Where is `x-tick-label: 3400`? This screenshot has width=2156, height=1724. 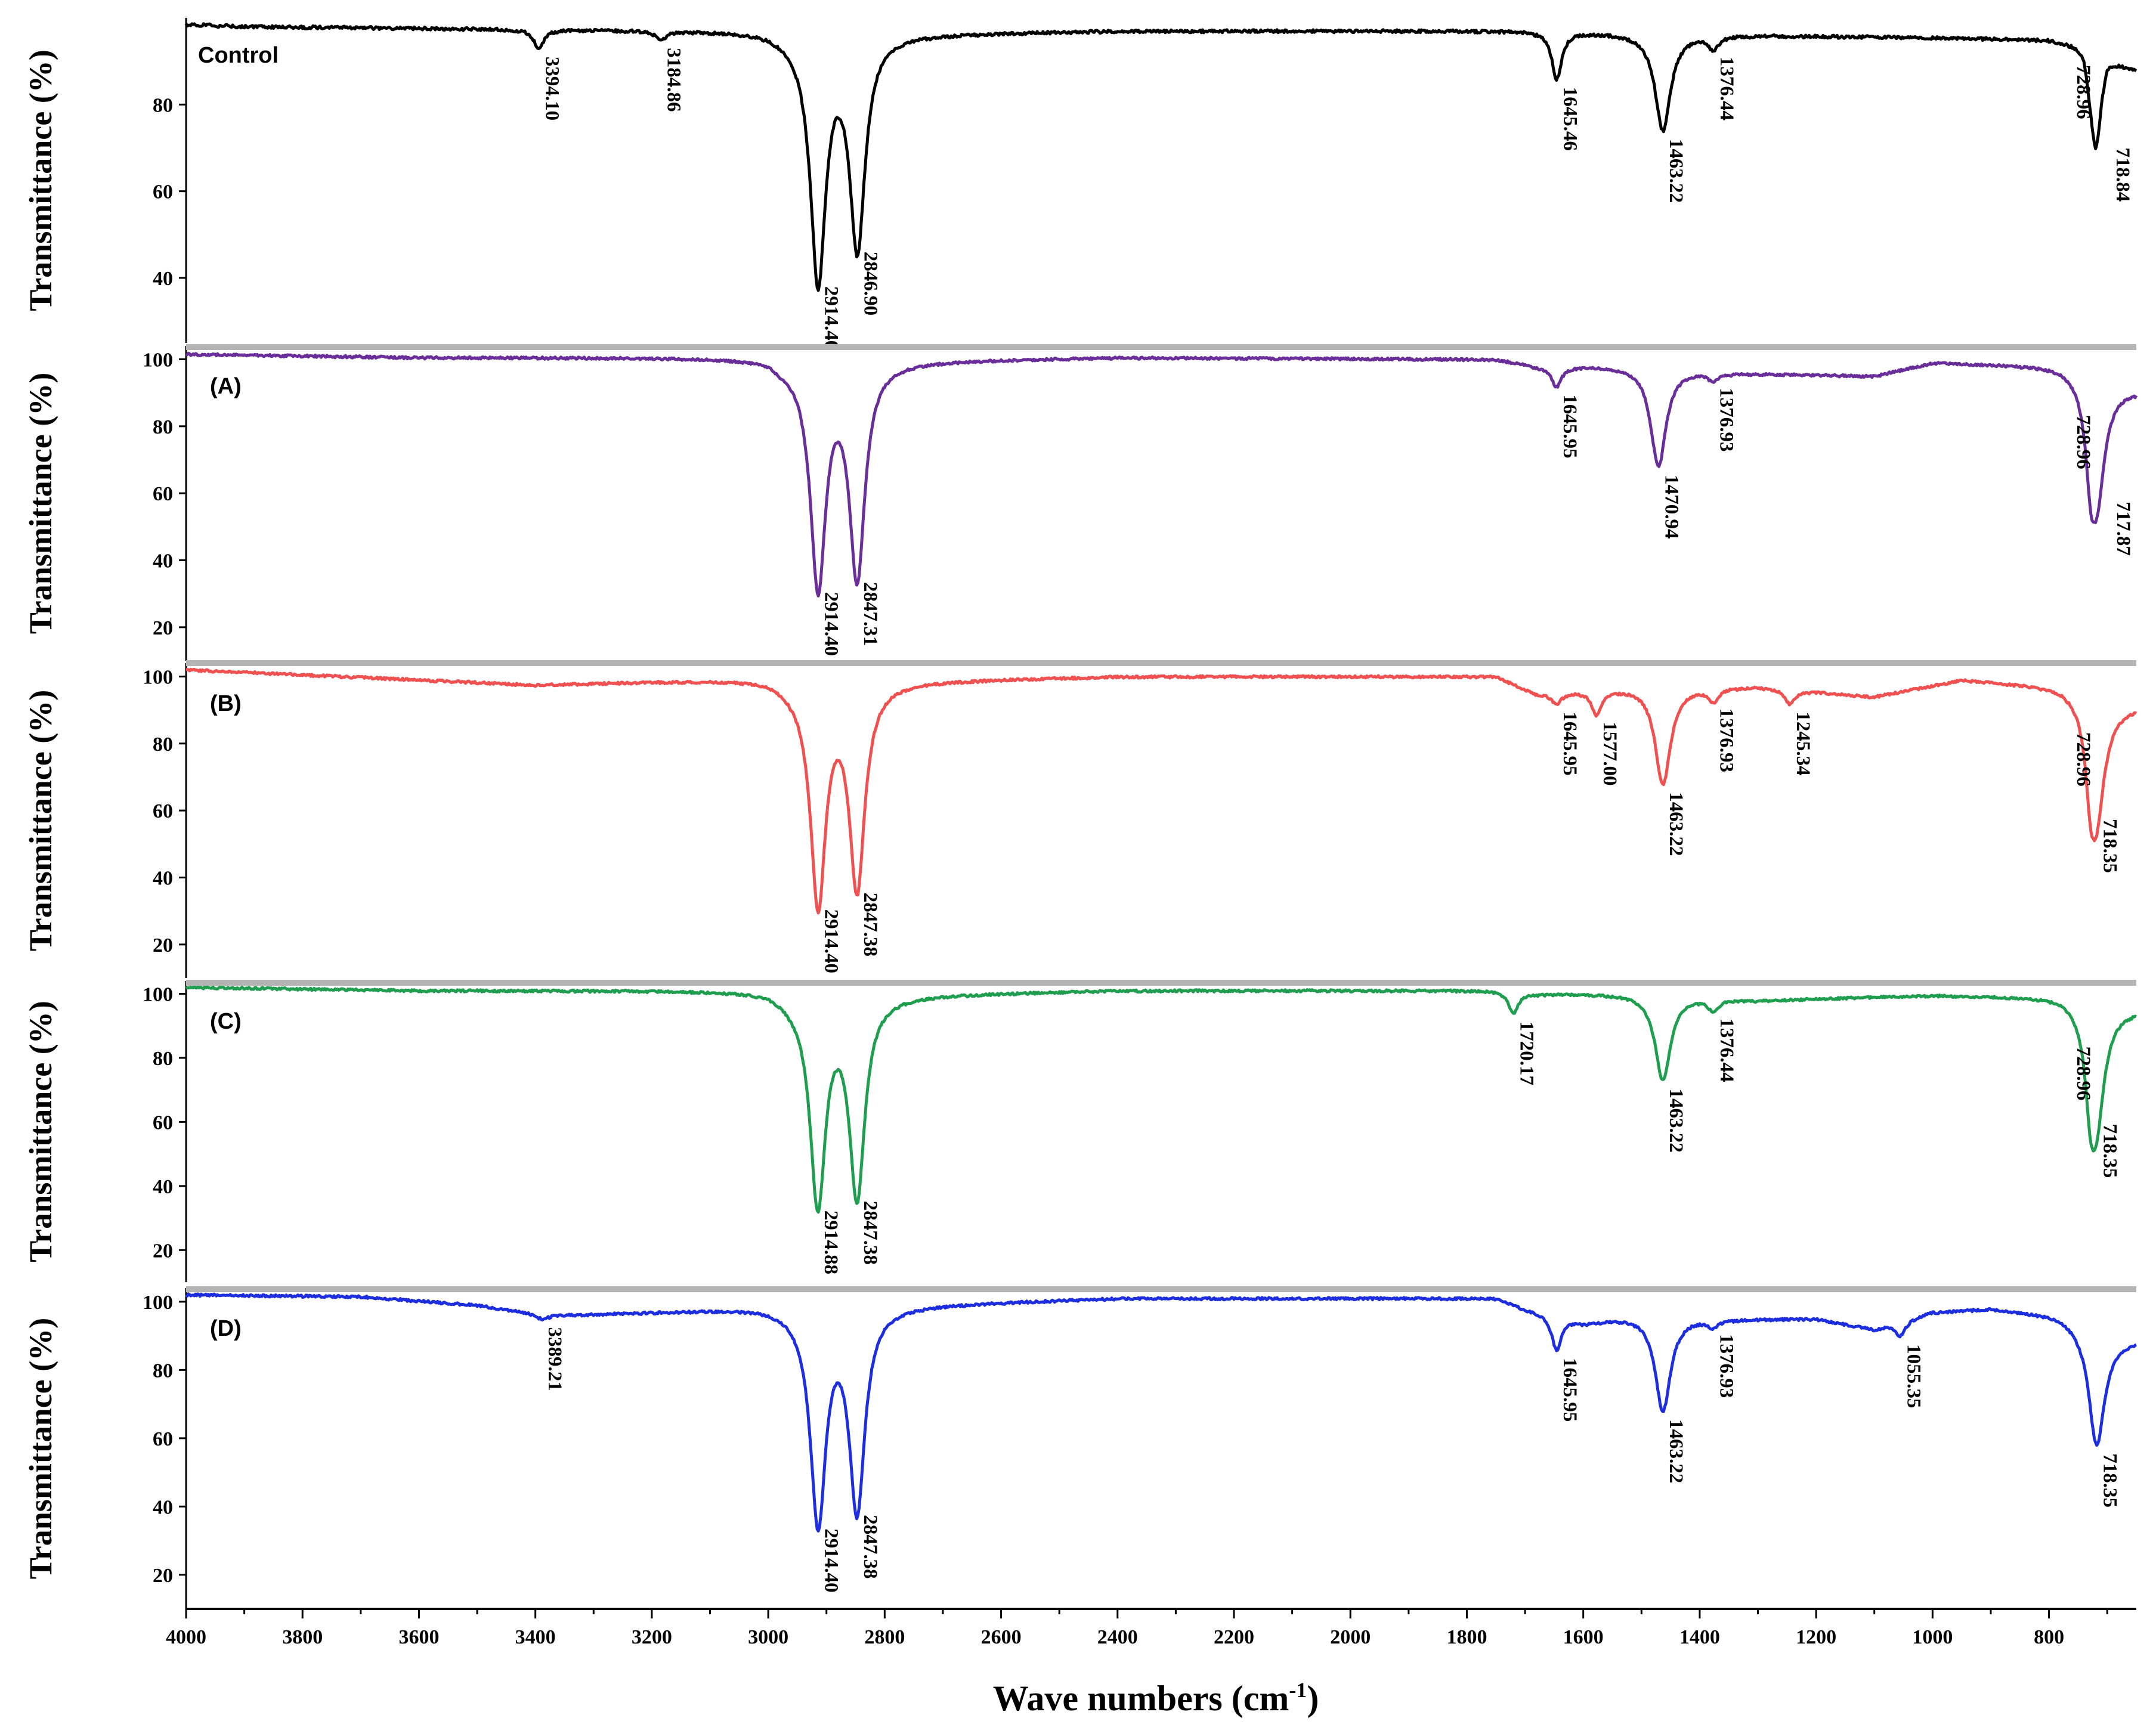 x-tick-label: 3400 is located at coordinates (535, 1637).